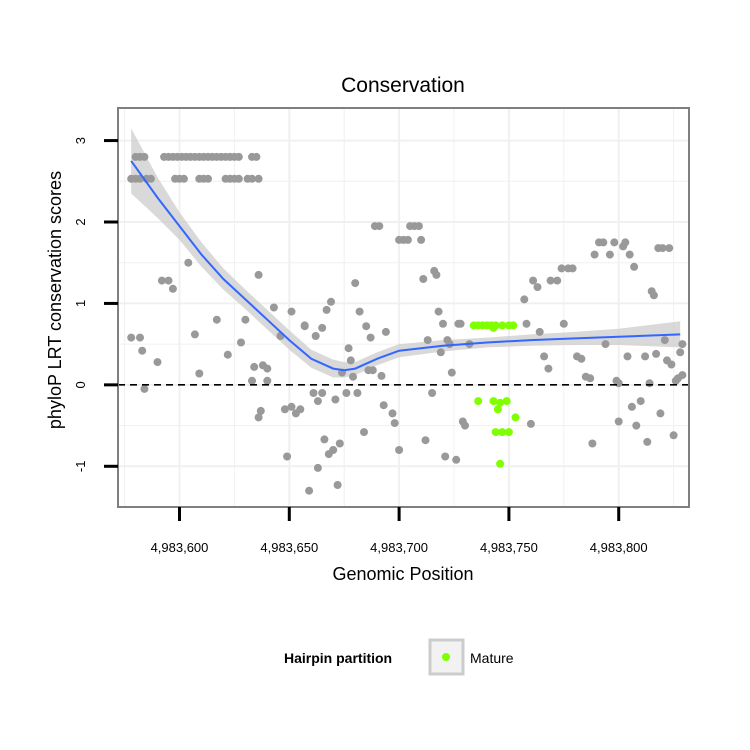 This screenshot has width=750, height=750. What do you see at coordinates (509, 547) in the screenshot?
I see `x-tick-label: 4,983,750` at bounding box center [509, 547].